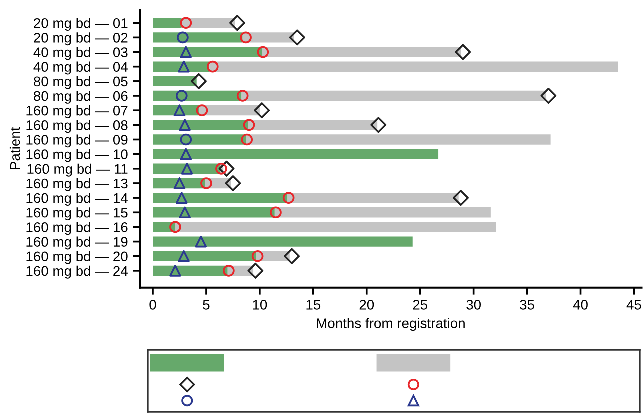 The height and width of the screenshot is (416, 643). I want to click on y-axis-title: Patient, so click(15, 148).